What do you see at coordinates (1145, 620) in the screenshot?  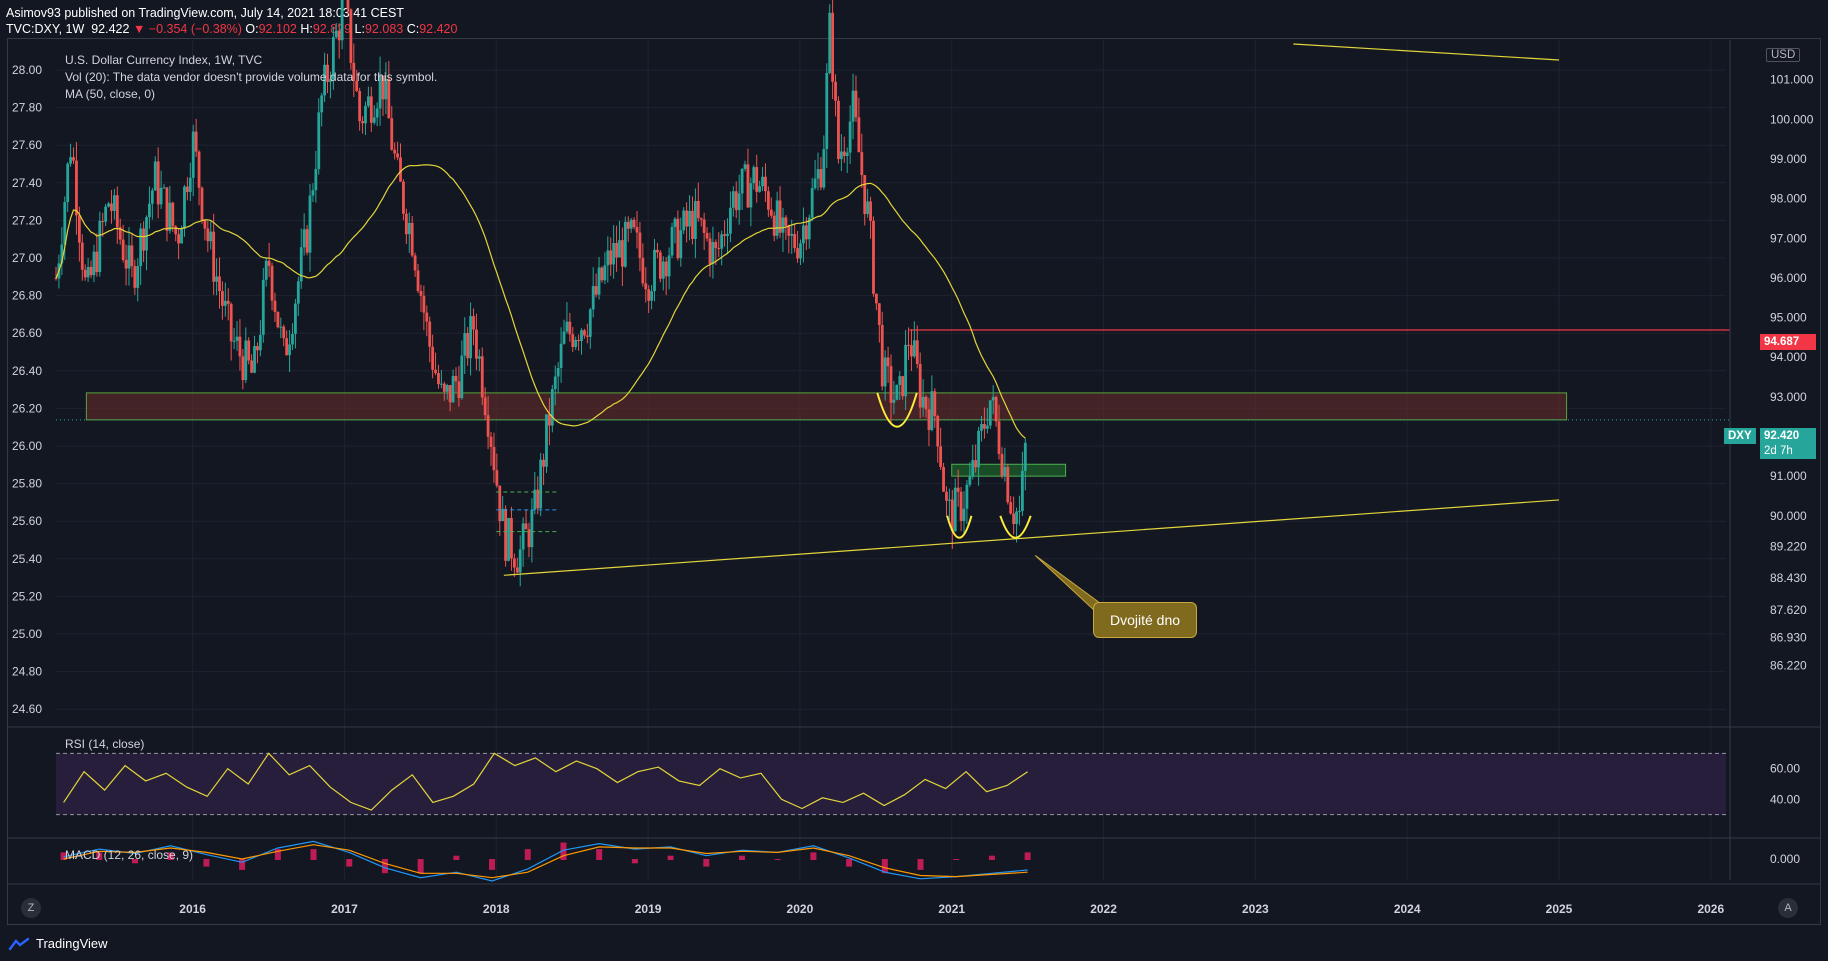 I see `double-bottom-callout: Dvojité dno` at bounding box center [1145, 620].